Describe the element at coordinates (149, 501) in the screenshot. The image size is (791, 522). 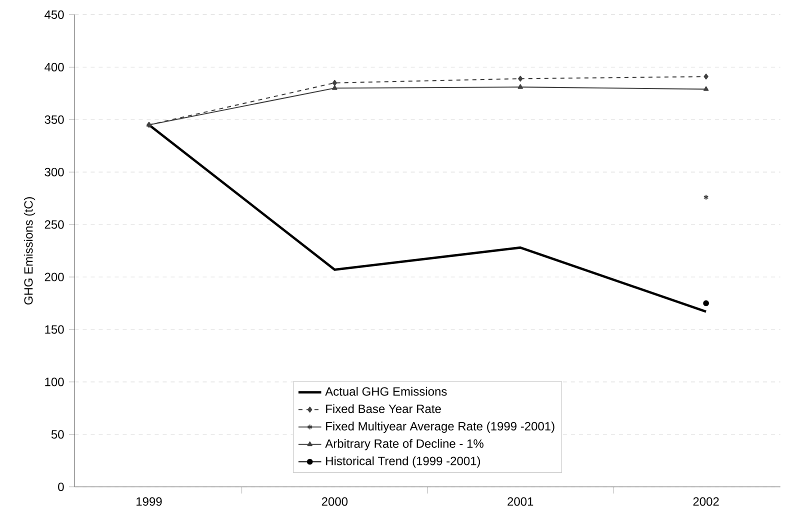
I see `x-tick-label: 1999` at that location.